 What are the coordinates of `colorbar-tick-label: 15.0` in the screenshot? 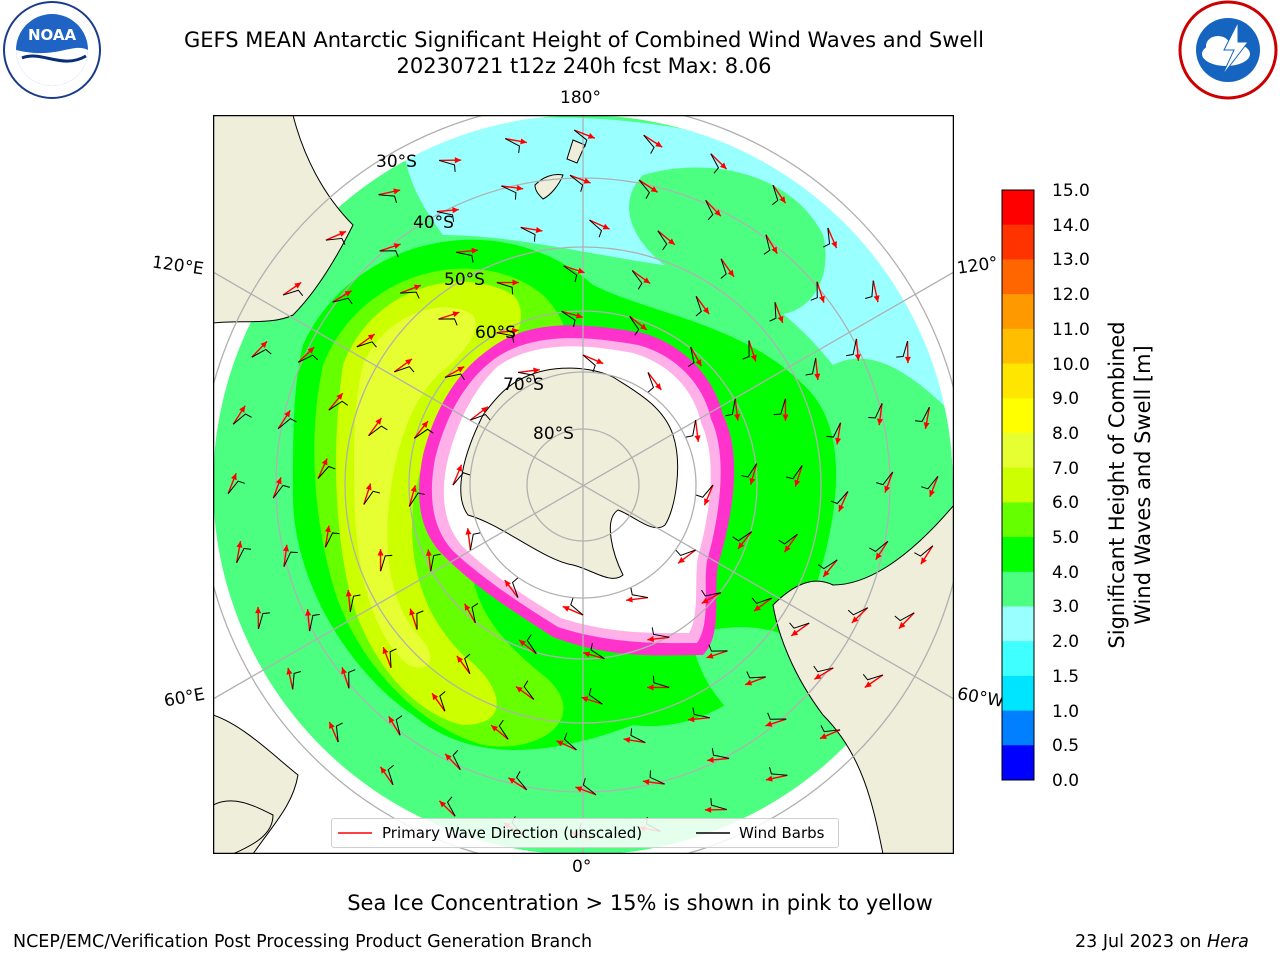 It's located at (1071, 191).